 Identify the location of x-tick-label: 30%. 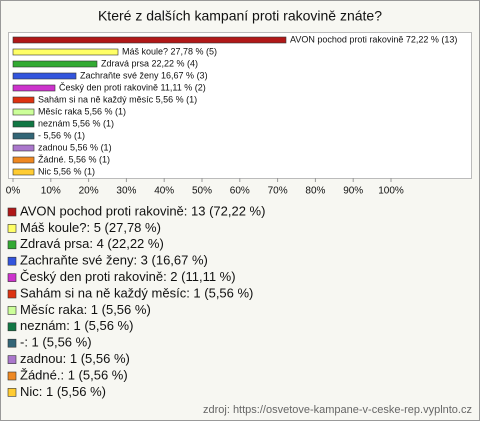
(126, 191).